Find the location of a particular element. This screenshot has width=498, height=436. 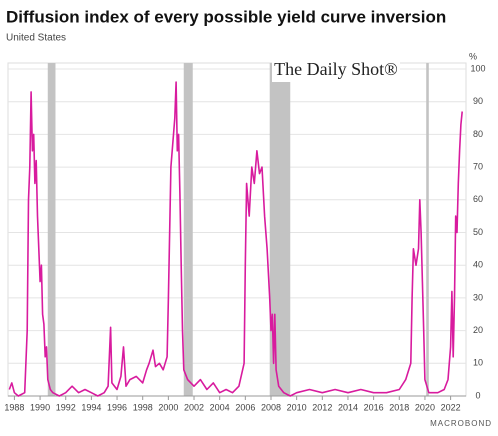

x-tick-label: 2008 is located at coordinates (271, 407).